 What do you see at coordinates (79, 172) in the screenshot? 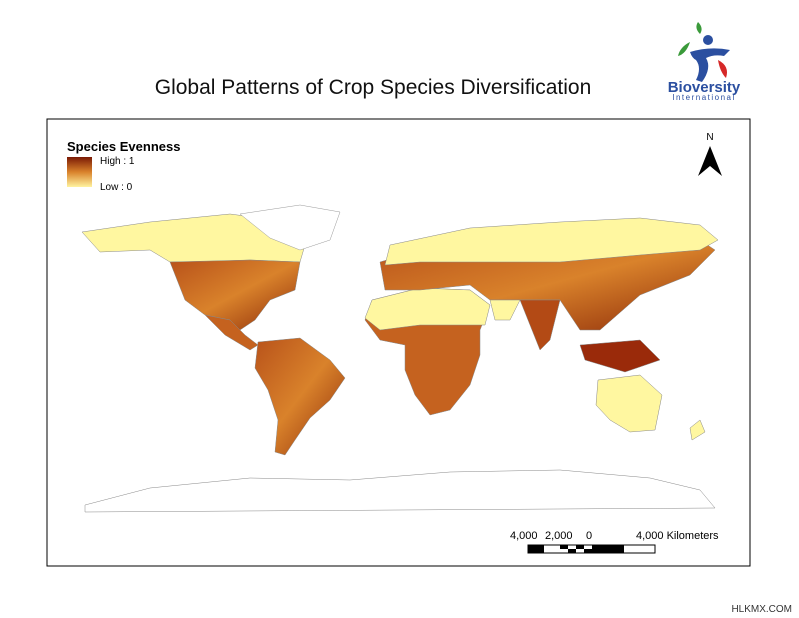
I see `legend-ramp` at bounding box center [79, 172].